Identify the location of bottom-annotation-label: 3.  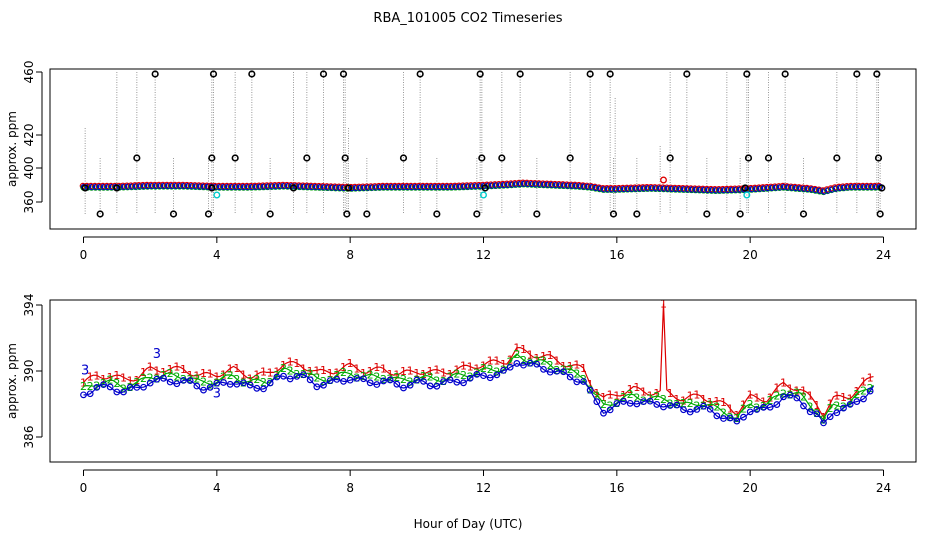
(217, 393).